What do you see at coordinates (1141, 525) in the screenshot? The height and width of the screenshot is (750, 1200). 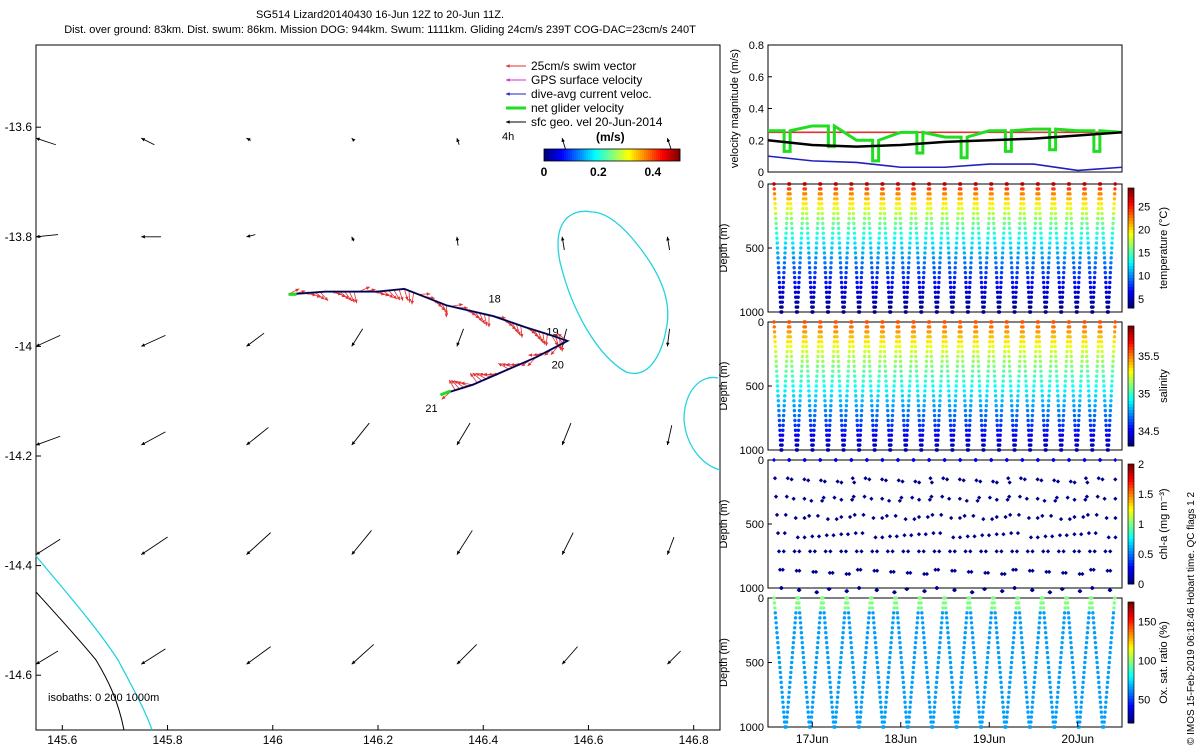 I see `colorbar-tick: 1` at bounding box center [1141, 525].